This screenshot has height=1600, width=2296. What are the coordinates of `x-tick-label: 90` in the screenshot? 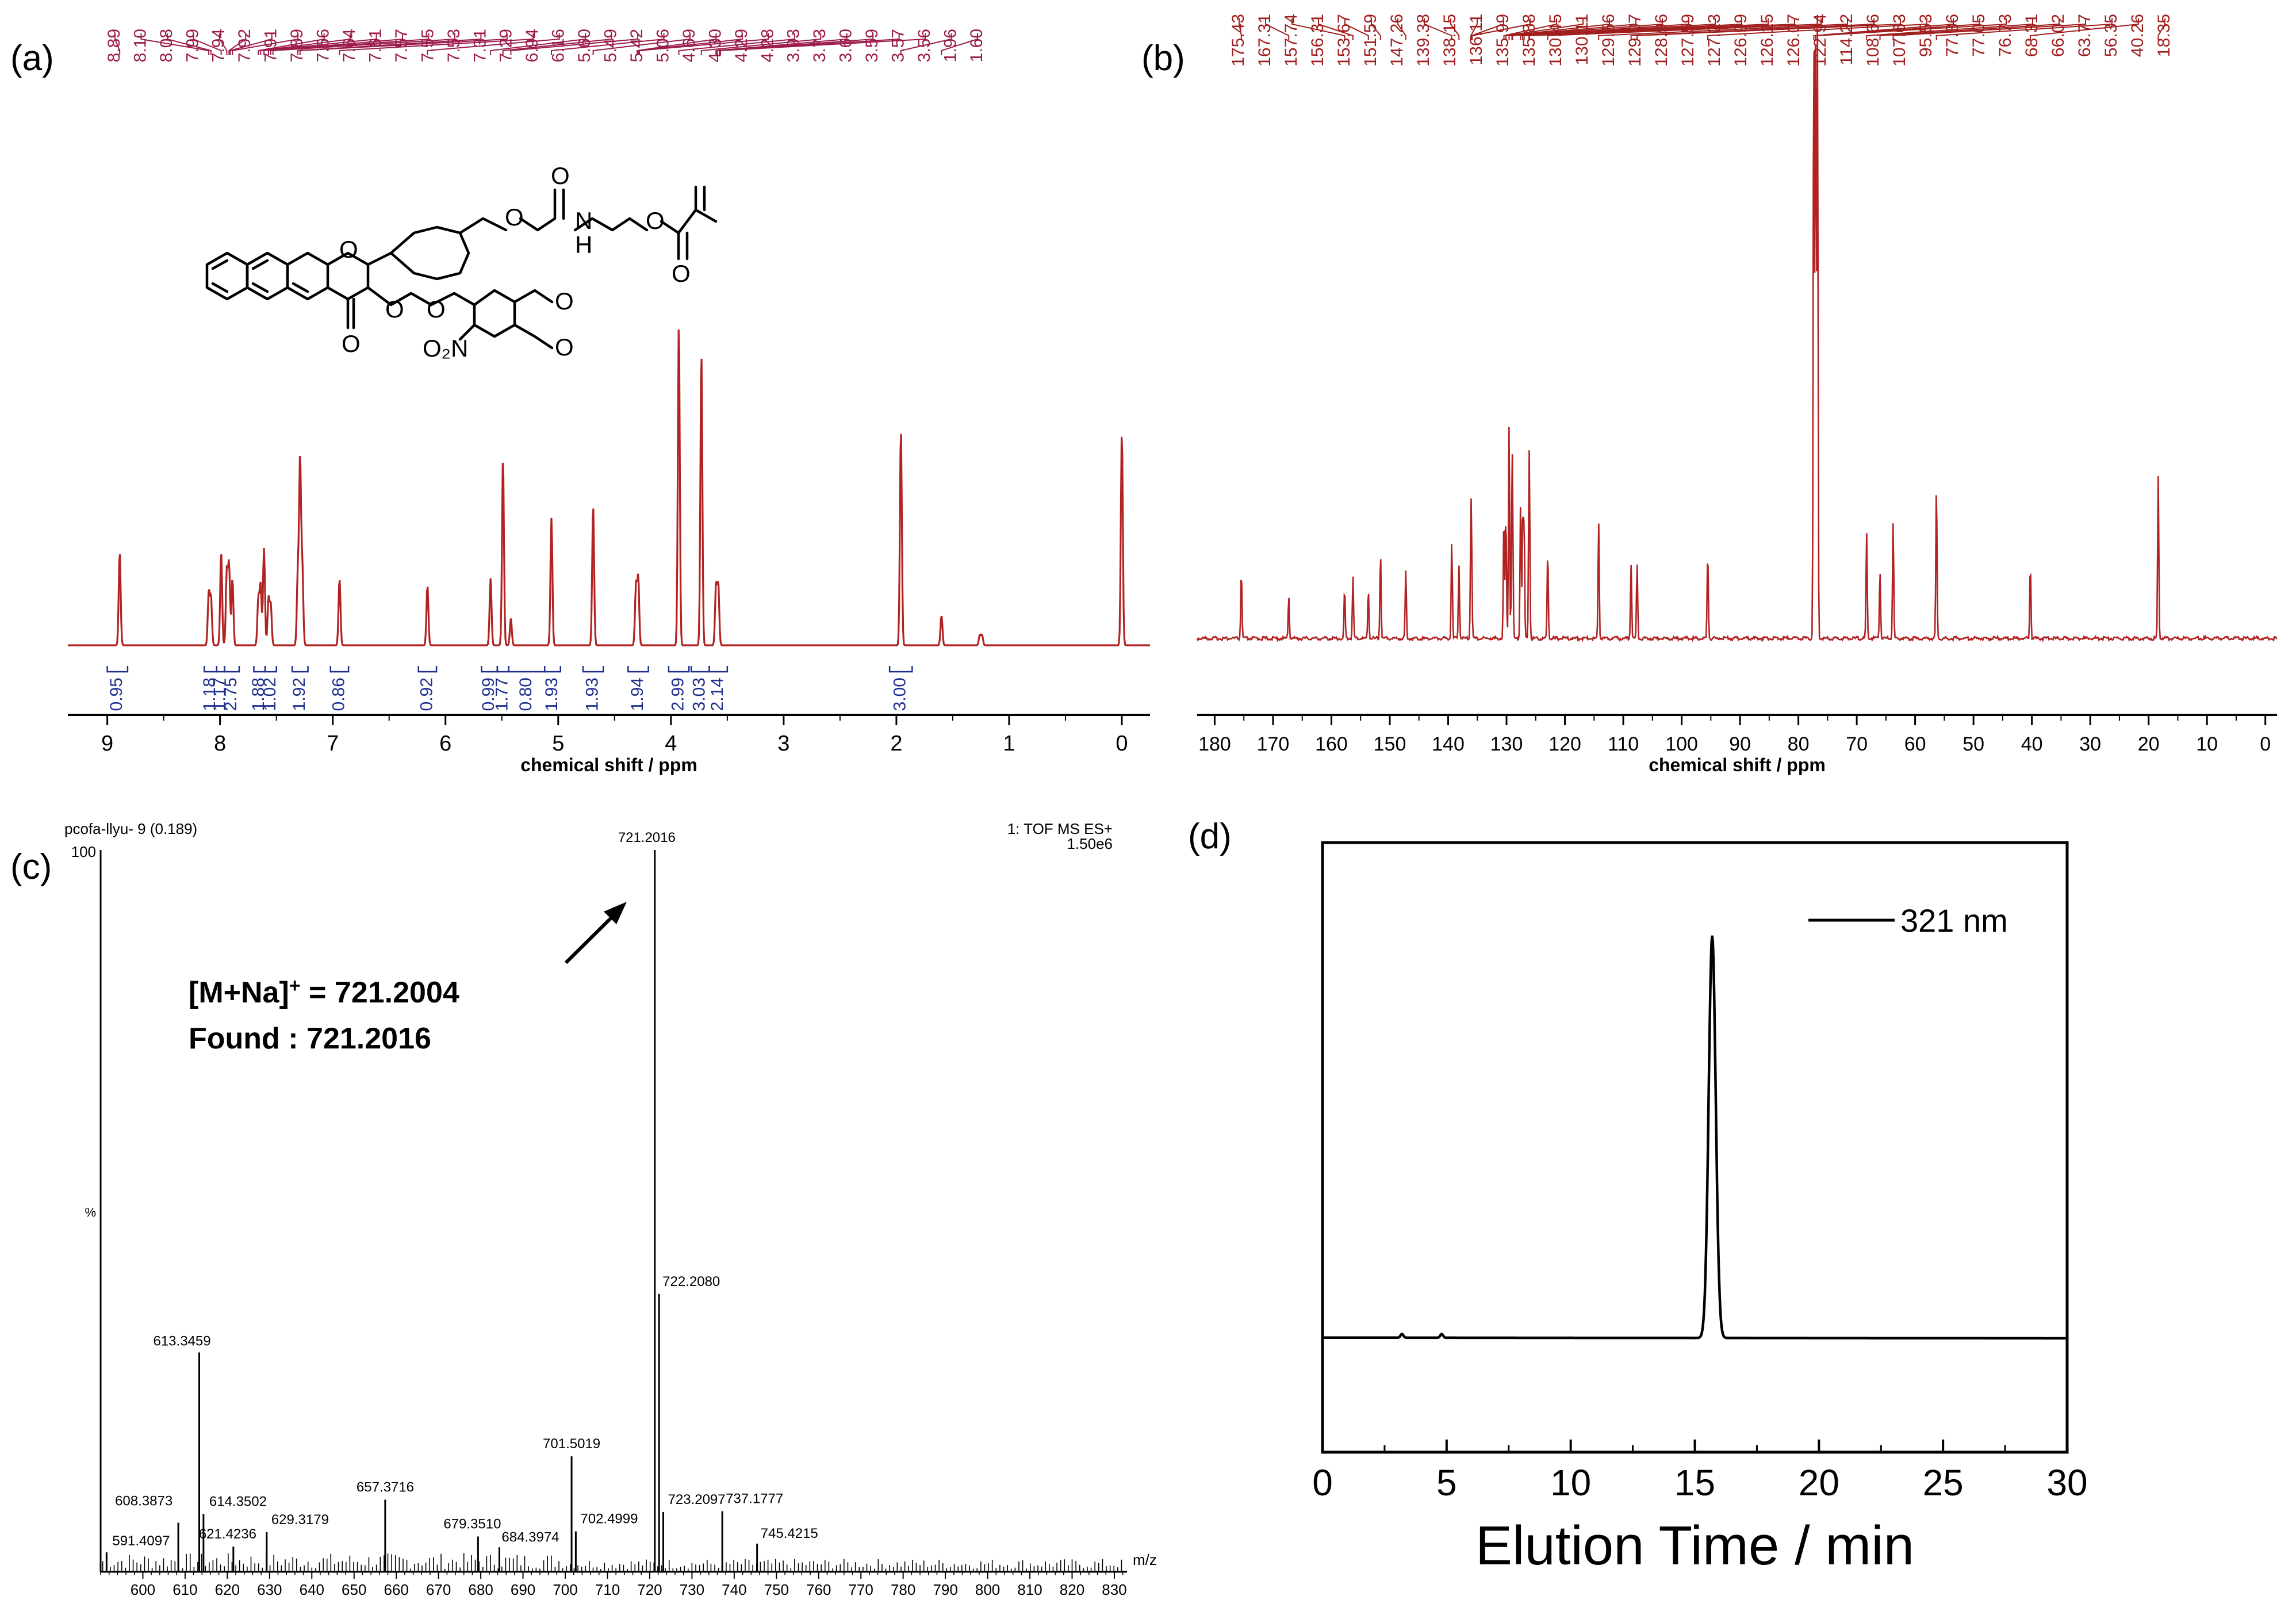 It's located at (1740, 744).